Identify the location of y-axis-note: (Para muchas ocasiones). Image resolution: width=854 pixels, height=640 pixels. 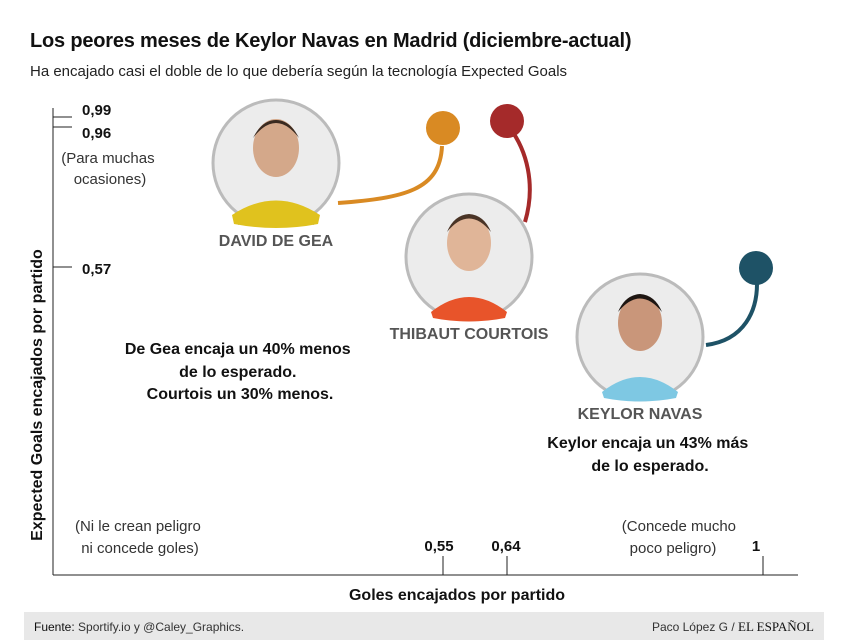
(110, 169).